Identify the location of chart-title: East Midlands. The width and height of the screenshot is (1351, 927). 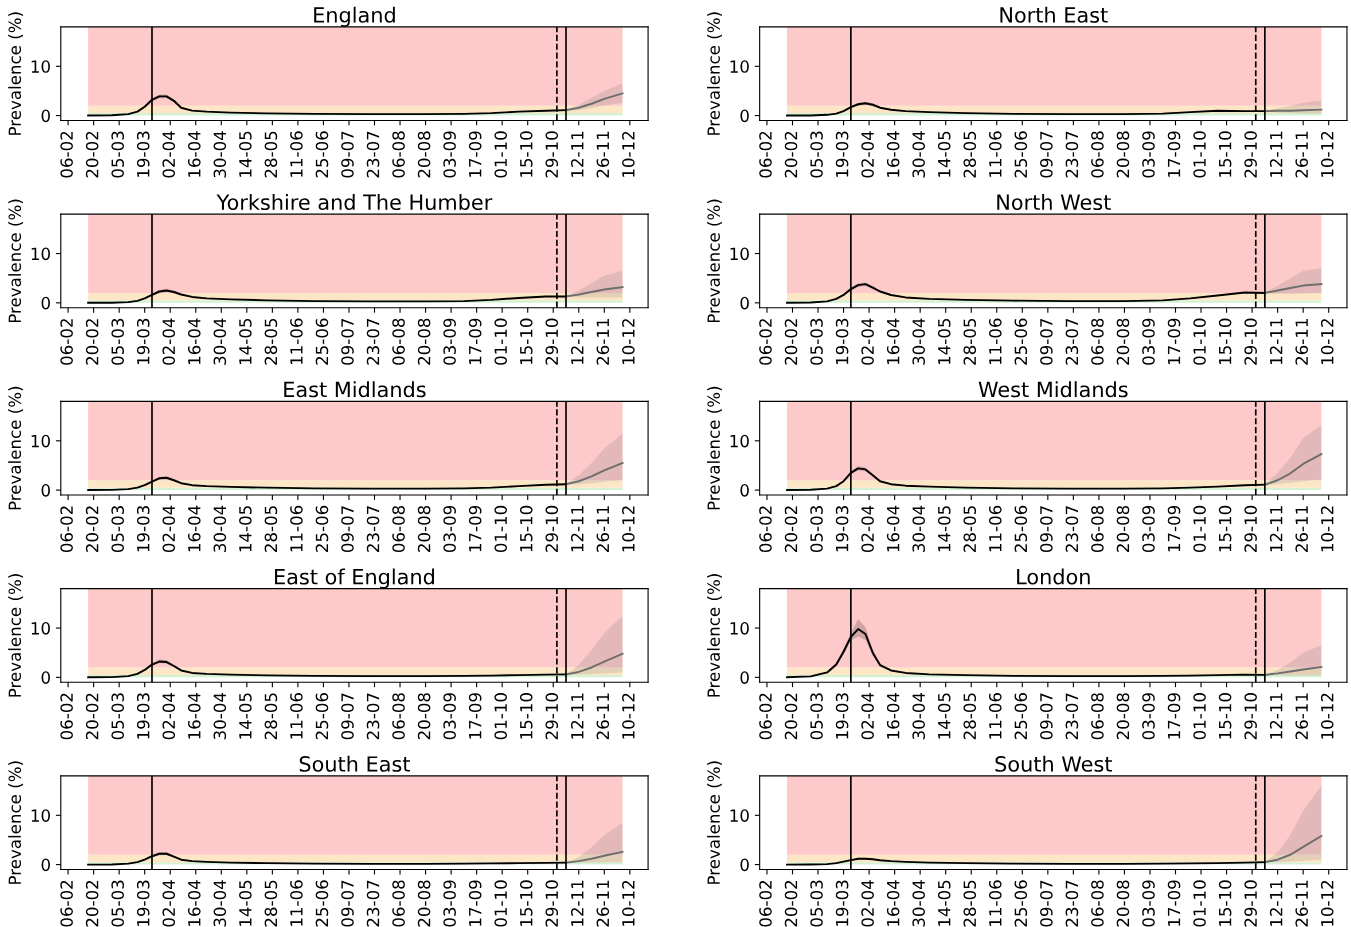
(355, 389).